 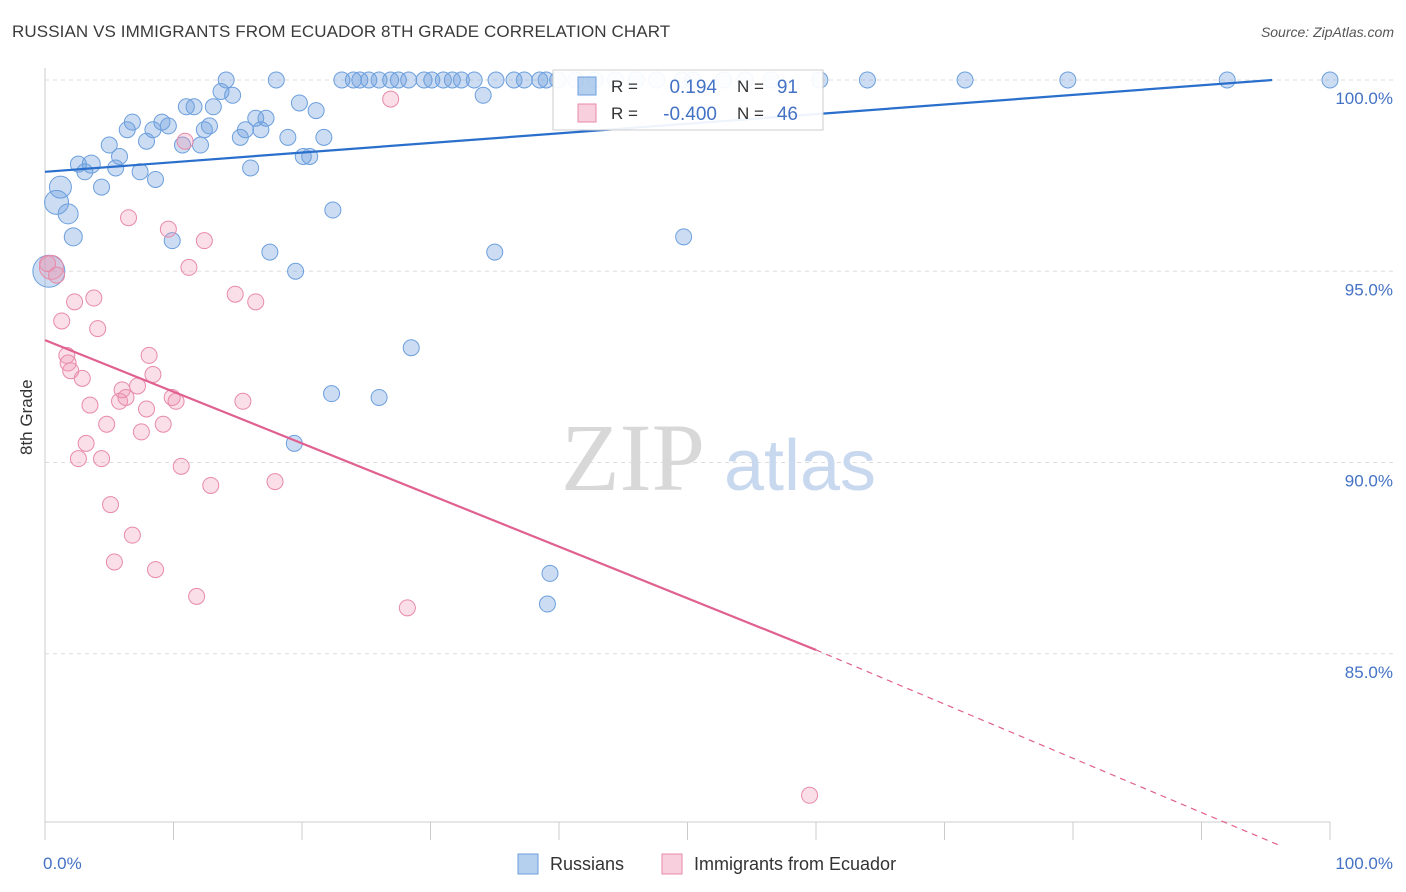 I want to click on chart-source: Source: ZipAtlas.com, so click(x=1327, y=32).